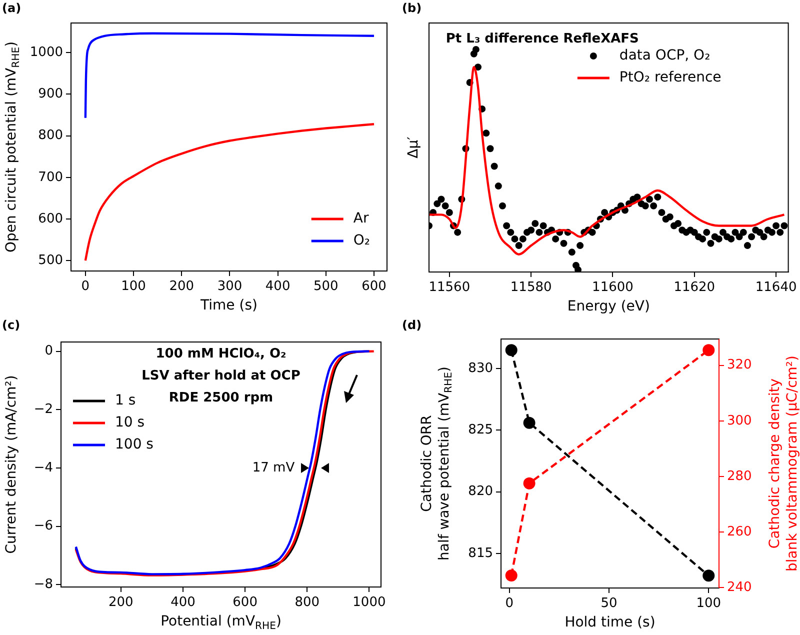 This screenshot has width=800, height=635. I want to click on text: Pt L₃ difference RefleXAFS, so click(542, 38).